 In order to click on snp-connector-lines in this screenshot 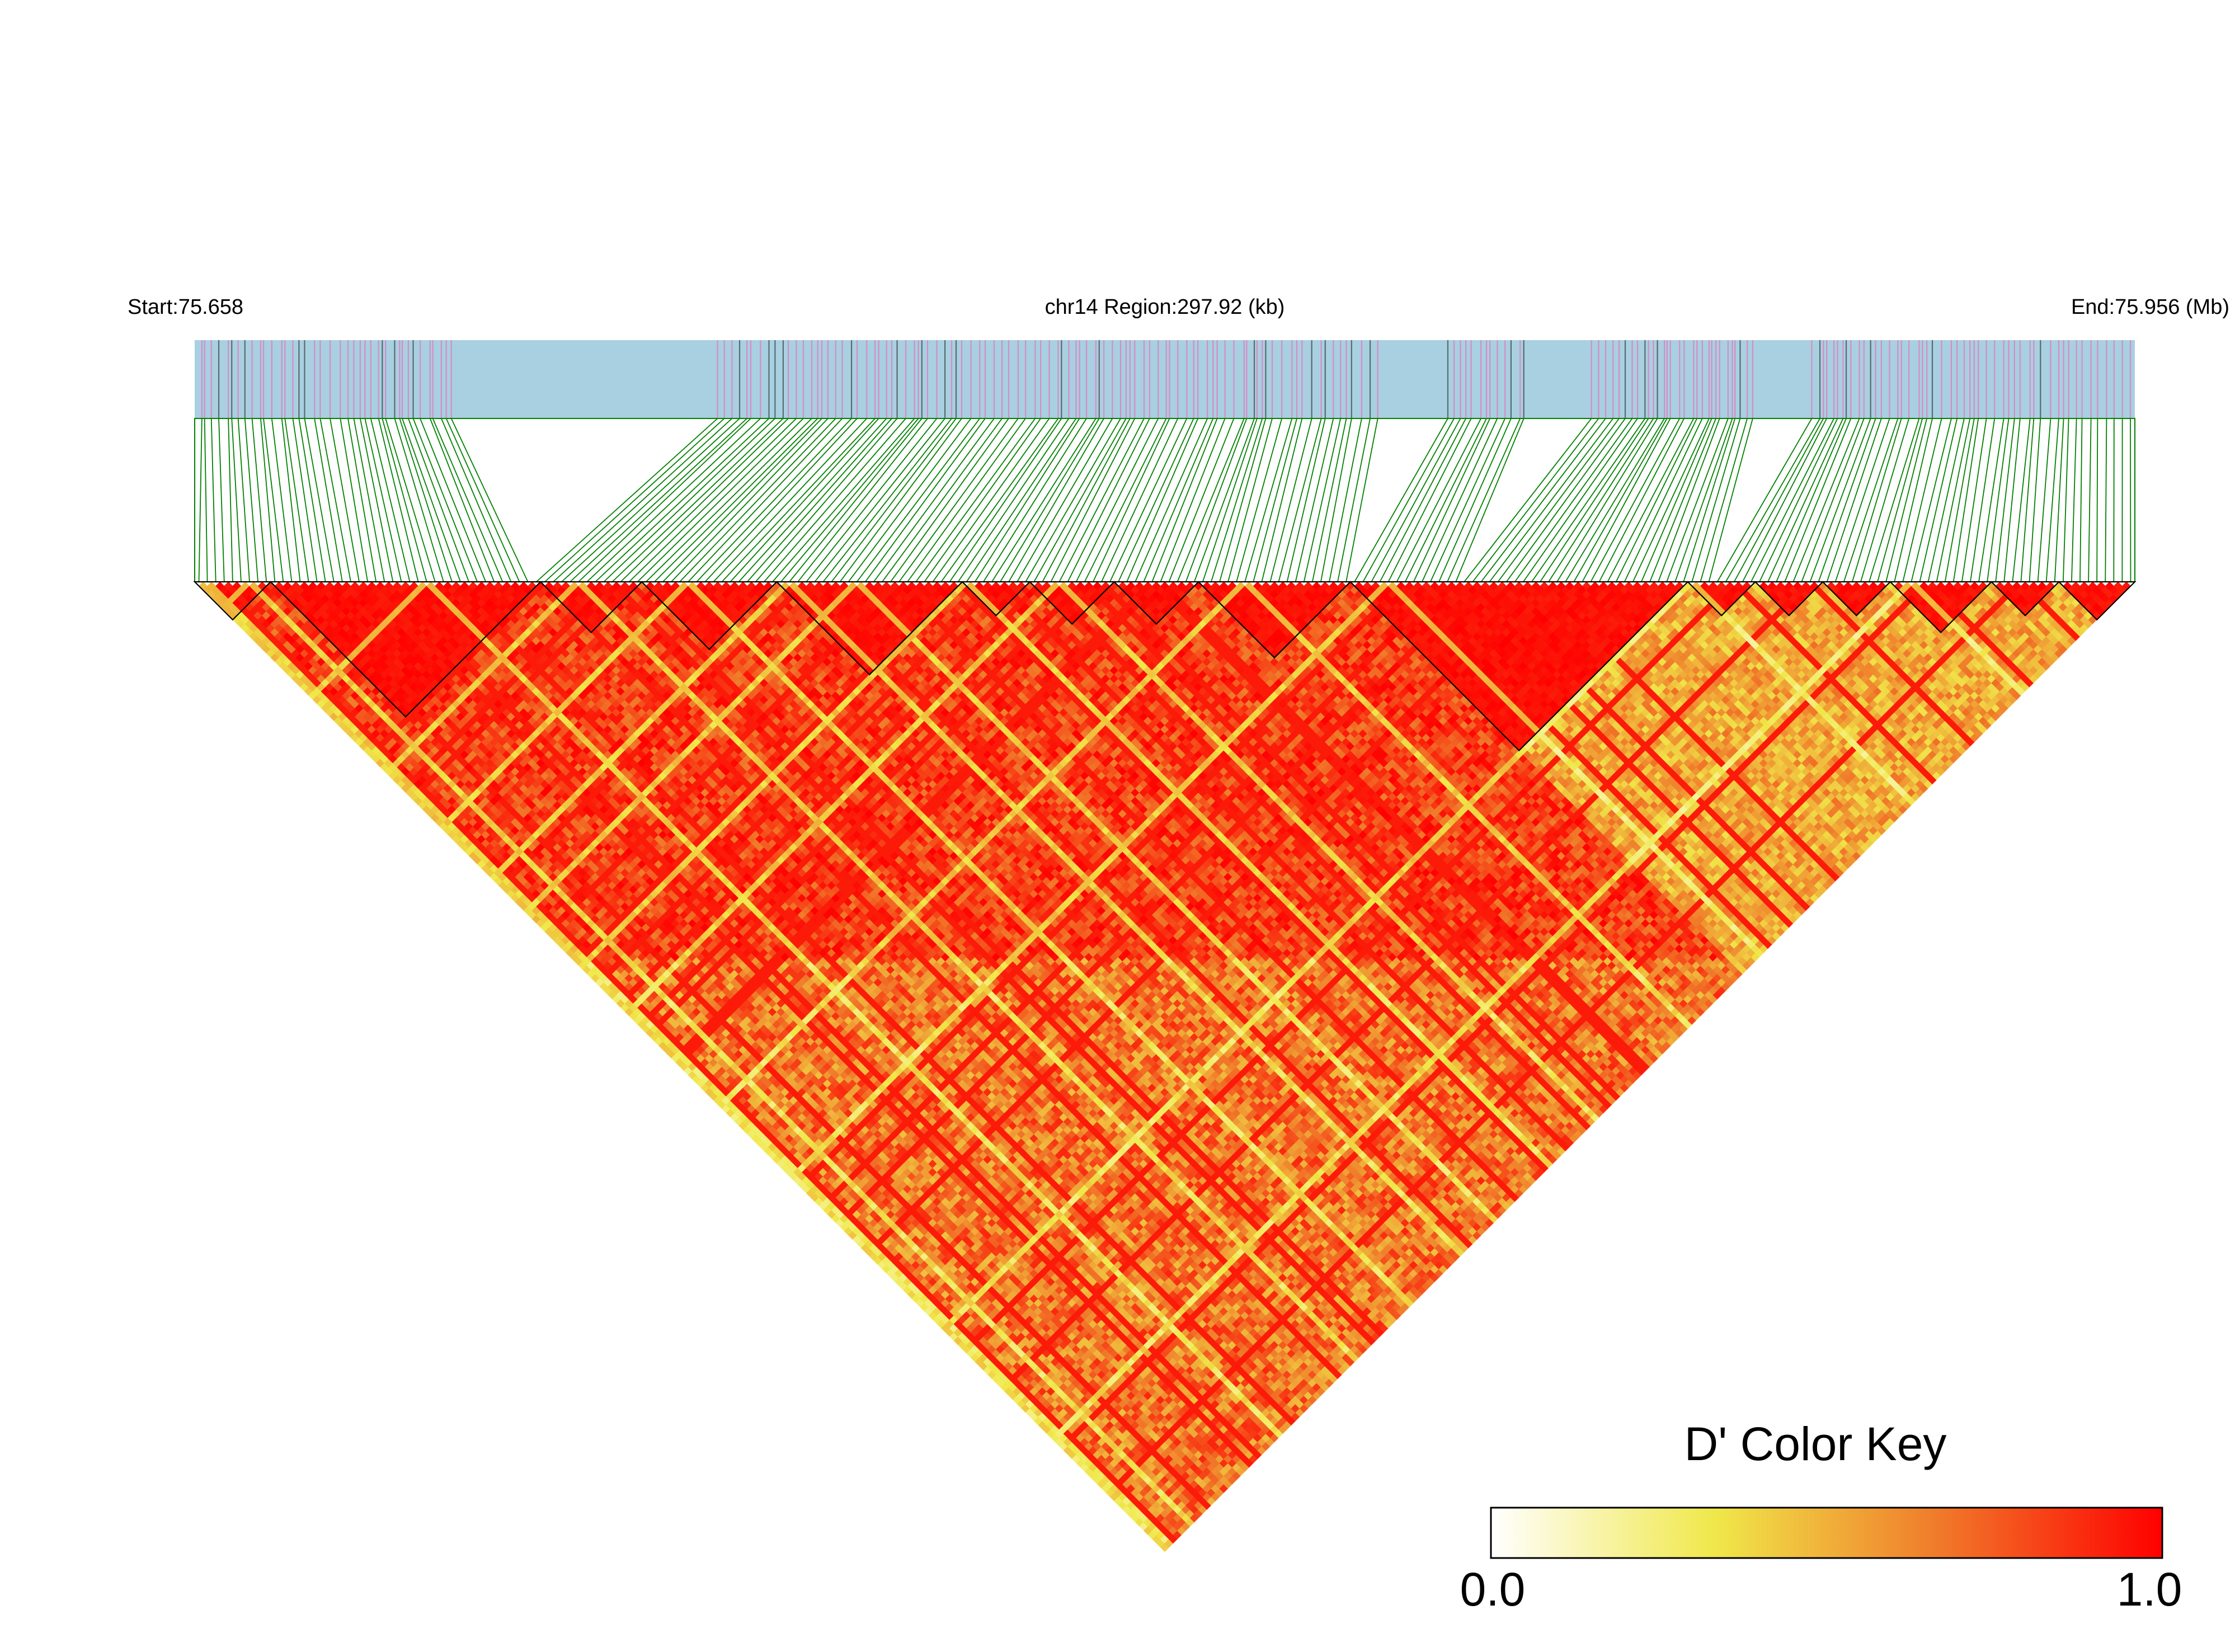, I will do `click(1165, 500)`.